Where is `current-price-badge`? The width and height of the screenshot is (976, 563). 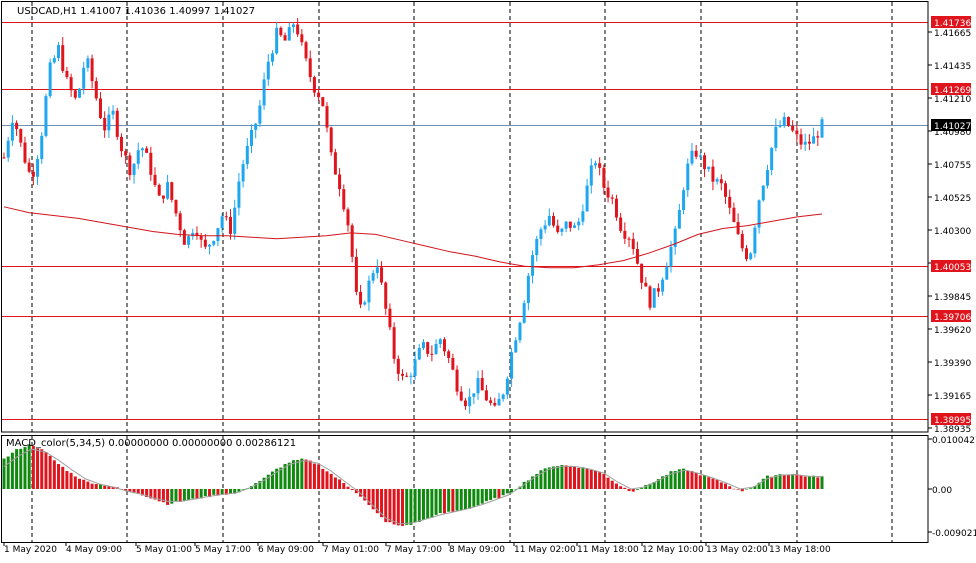 current-price-badge is located at coordinates (951, 125).